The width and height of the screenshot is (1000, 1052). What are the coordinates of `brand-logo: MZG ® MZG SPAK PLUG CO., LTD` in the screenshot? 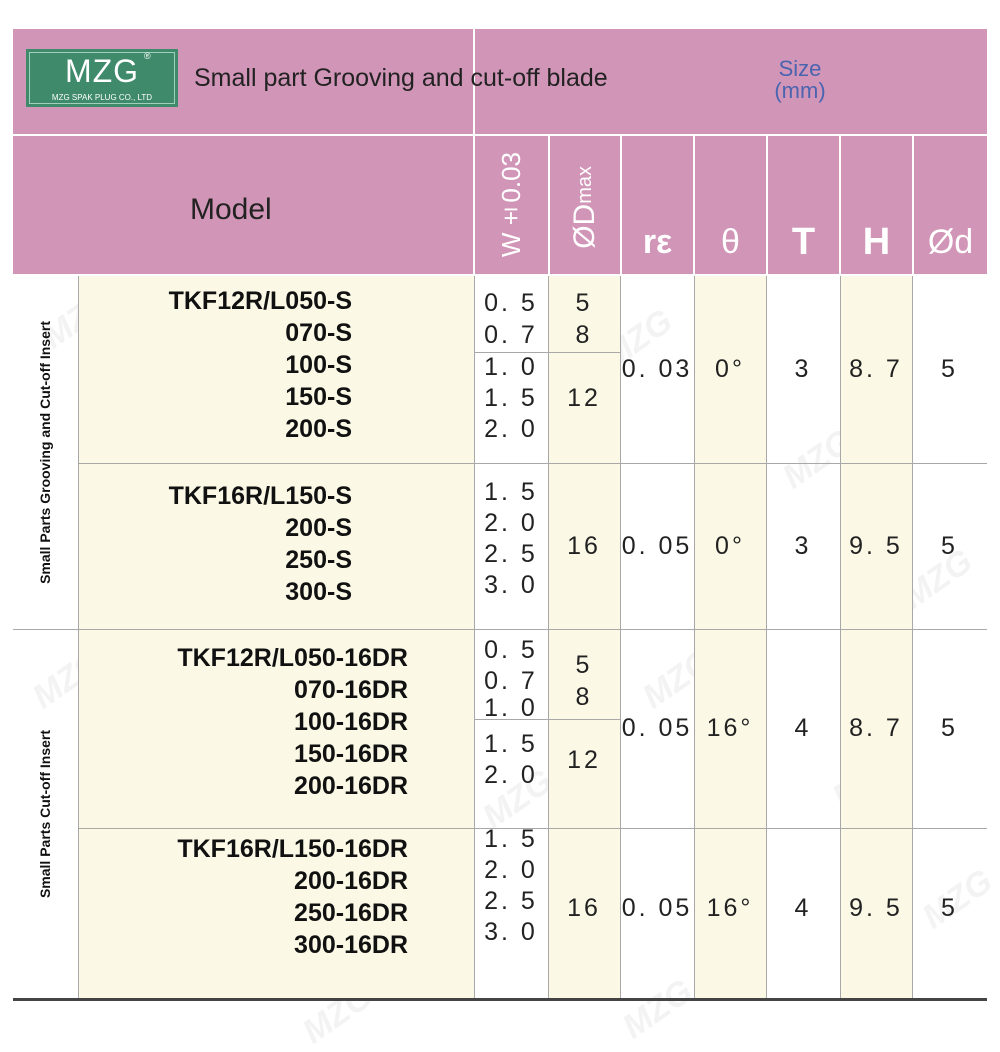 It's located at (102, 78).